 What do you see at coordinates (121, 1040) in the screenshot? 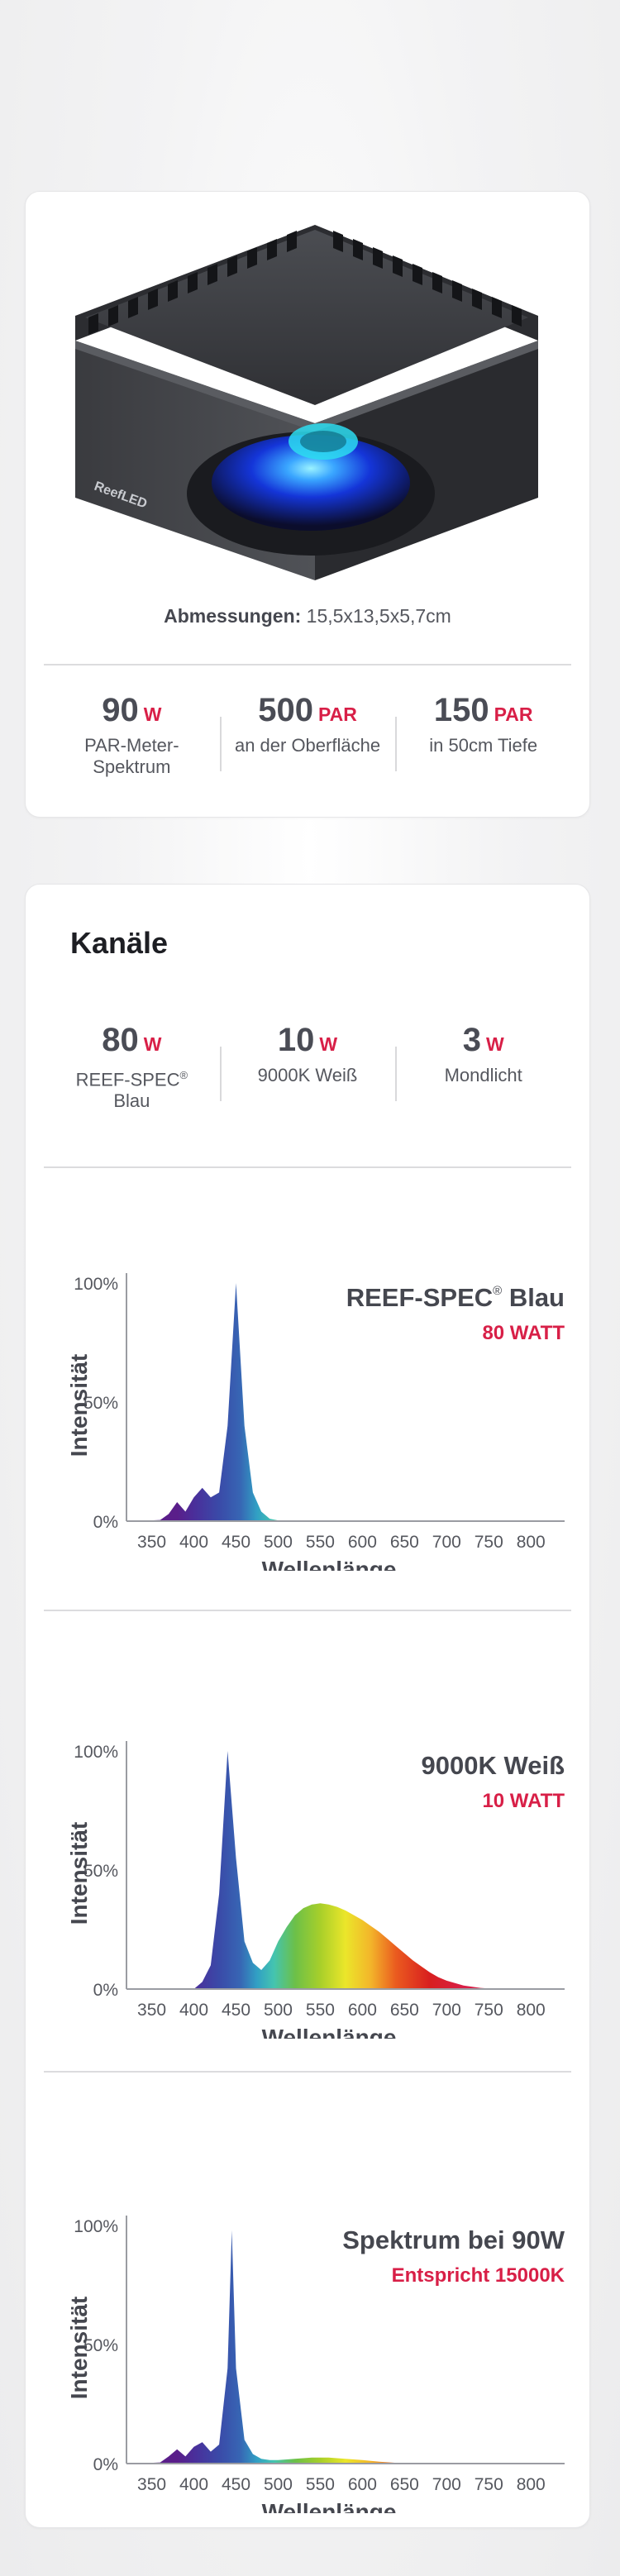
I see `stat-value: 80` at bounding box center [121, 1040].